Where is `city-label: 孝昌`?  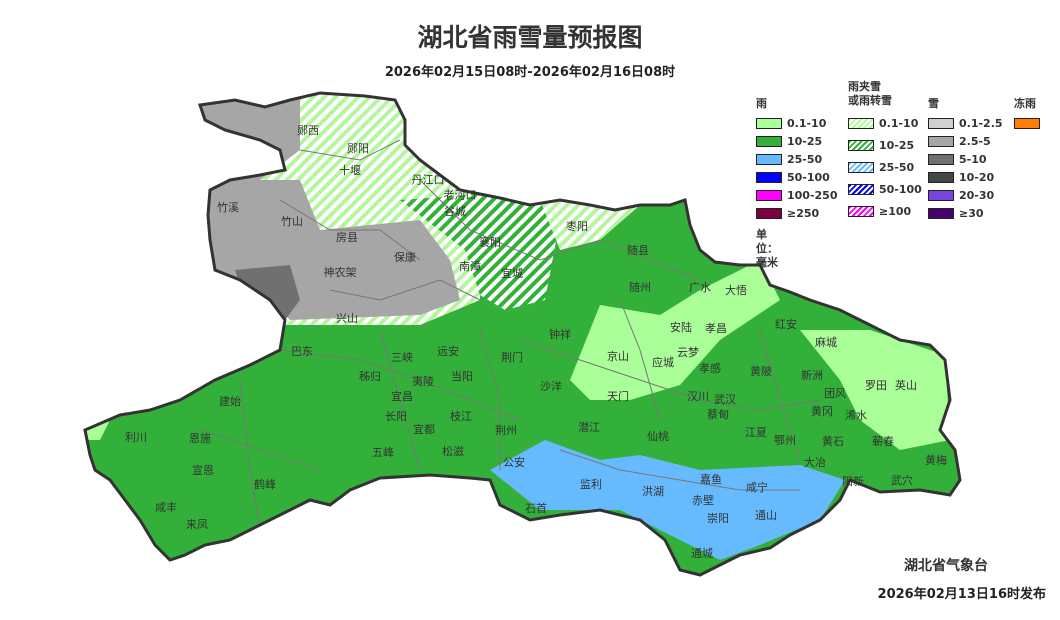
city-label: 孝昌 is located at coordinates (716, 328).